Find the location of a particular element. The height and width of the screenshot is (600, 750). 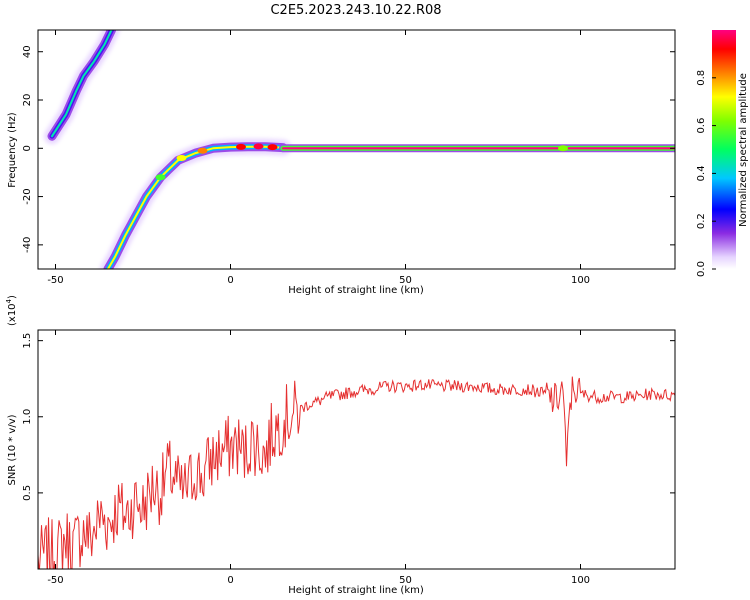

snr-x-axis-label: Height of straight line (km) is located at coordinates (356, 590).